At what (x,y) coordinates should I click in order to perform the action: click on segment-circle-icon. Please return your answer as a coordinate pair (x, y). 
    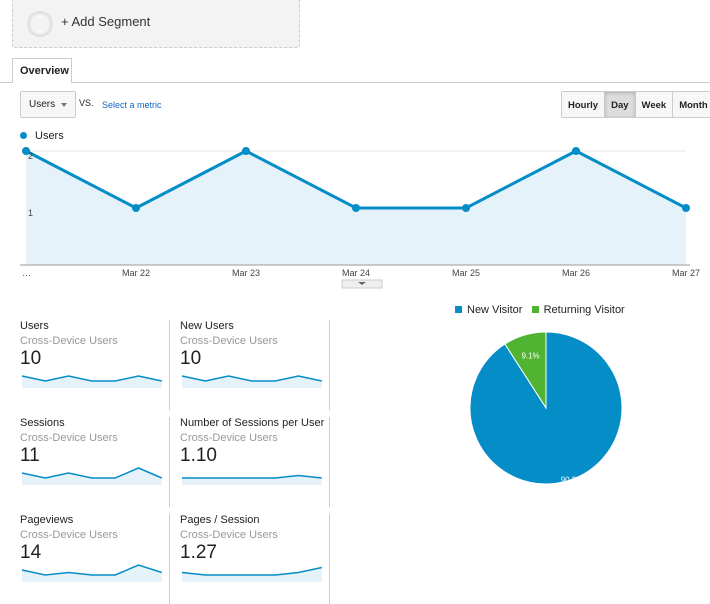
    Looking at the image, I should click on (40, 24).